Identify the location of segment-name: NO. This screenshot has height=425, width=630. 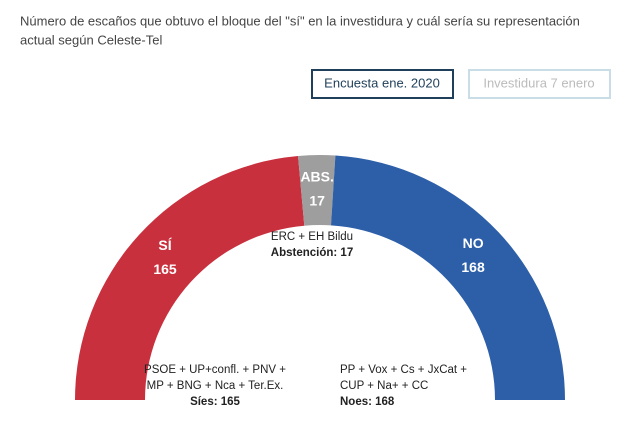
(473, 243).